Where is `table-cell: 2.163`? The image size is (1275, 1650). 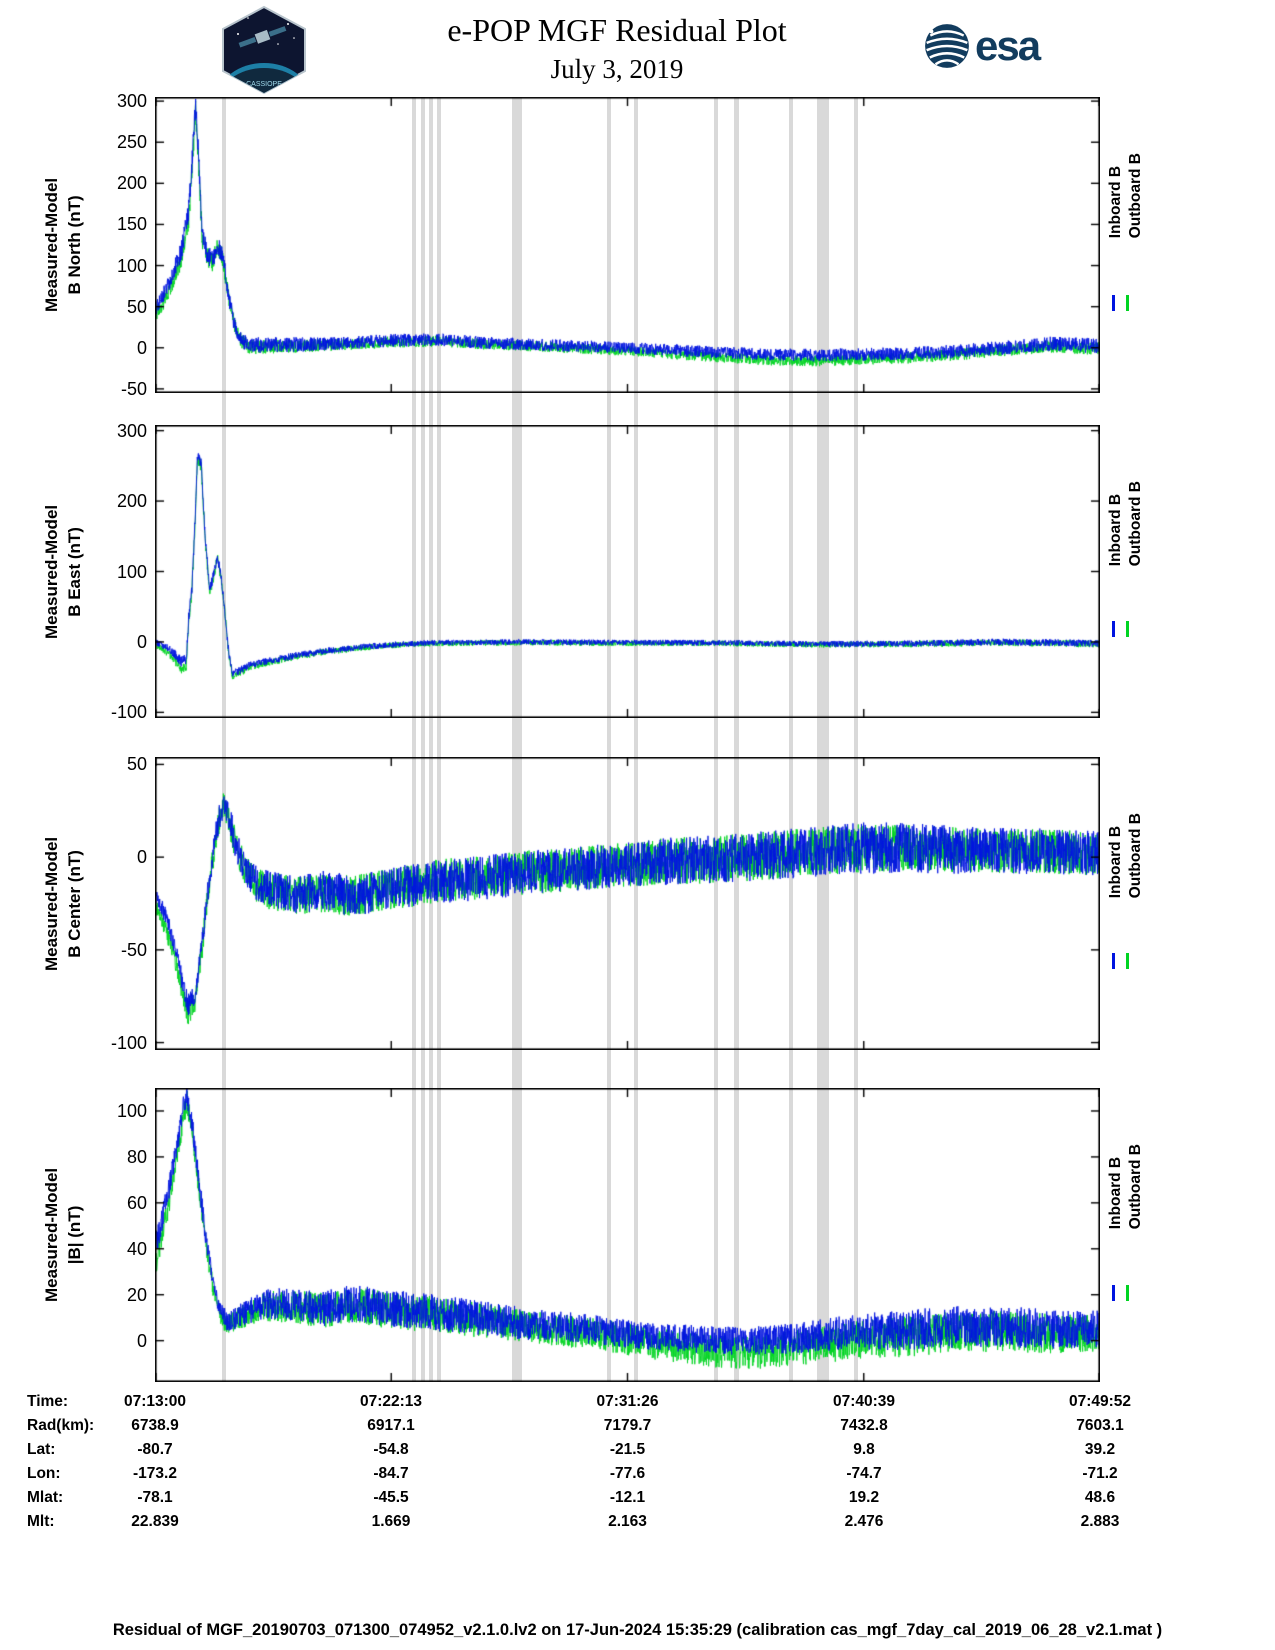 table-cell: 2.163 is located at coordinates (627, 1521).